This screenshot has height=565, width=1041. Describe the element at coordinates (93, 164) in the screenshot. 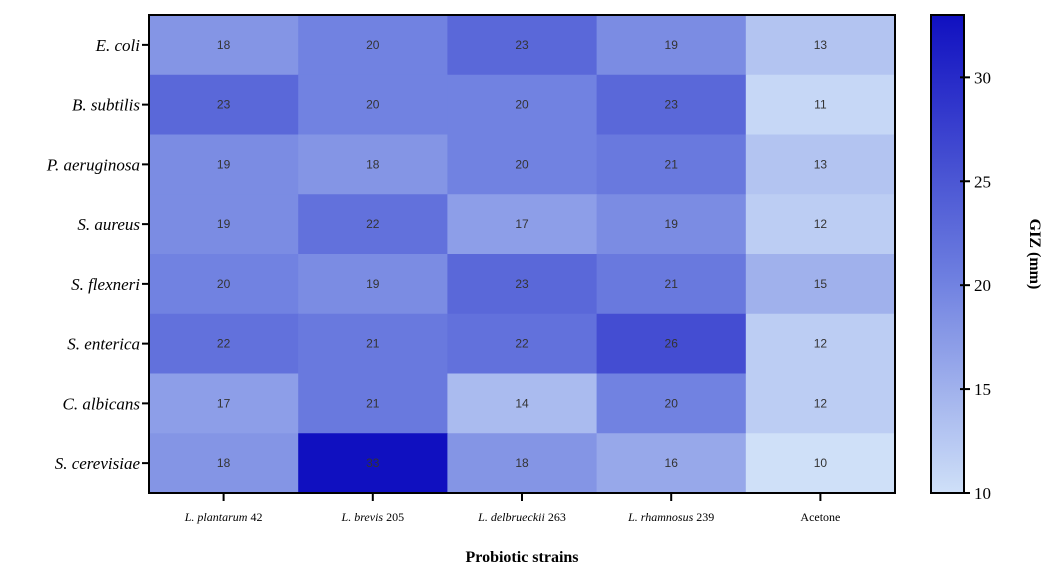

I see `y-tick-label: P. aeruginosa` at that location.